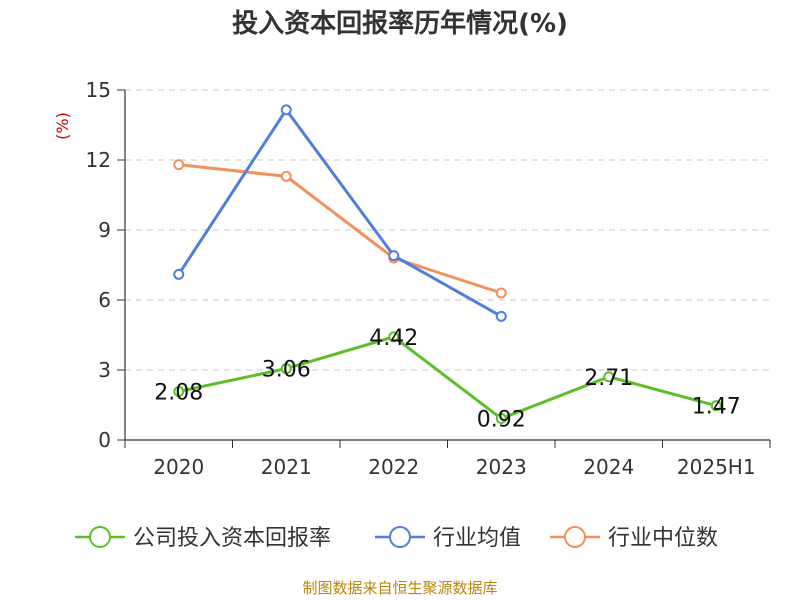 The width and height of the screenshot is (800, 600). What do you see at coordinates (608, 467) in the screenshot?
I see `x-tick-label: 2024` at bounding box center [608, 467].